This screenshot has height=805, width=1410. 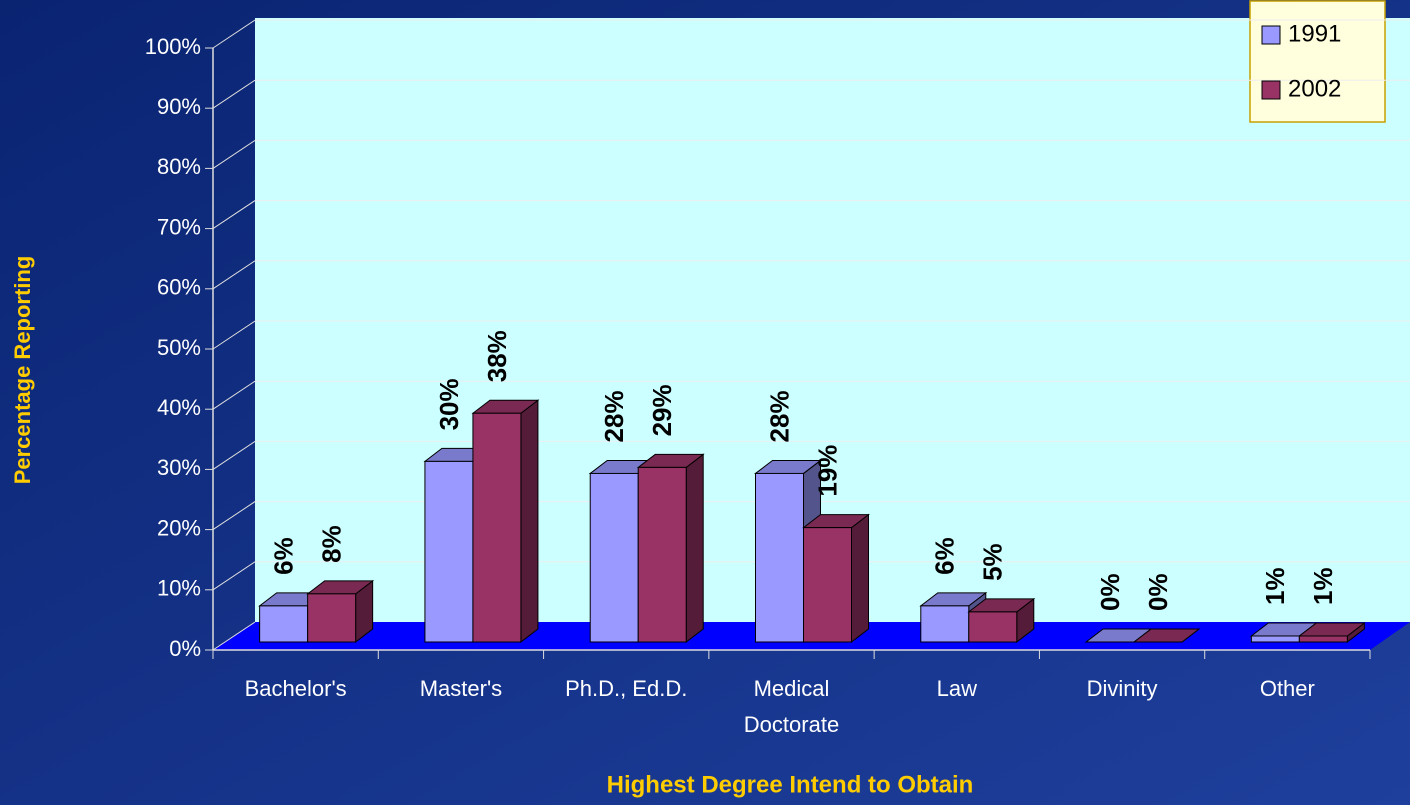 What do you see at coordinates (173, 46) in the screenshot?
I see `y-tick-label: 100%` at bounding box center [173, 46].